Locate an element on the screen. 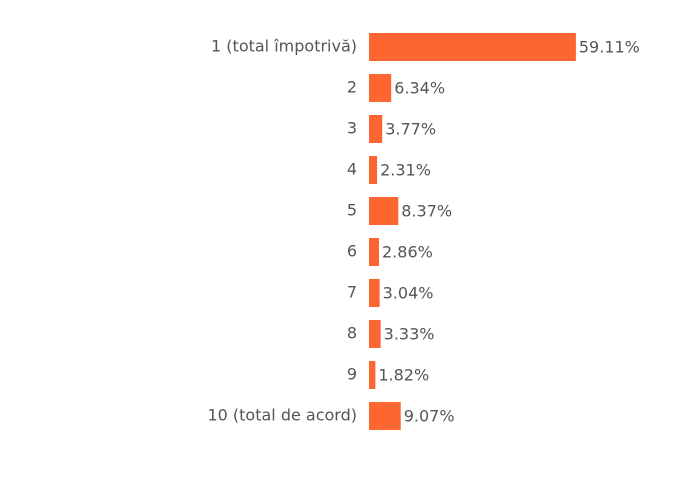 Image resolution: width=700 pixels, height=490 pixels. category-label: 3 is located at coordinates (352, 128).